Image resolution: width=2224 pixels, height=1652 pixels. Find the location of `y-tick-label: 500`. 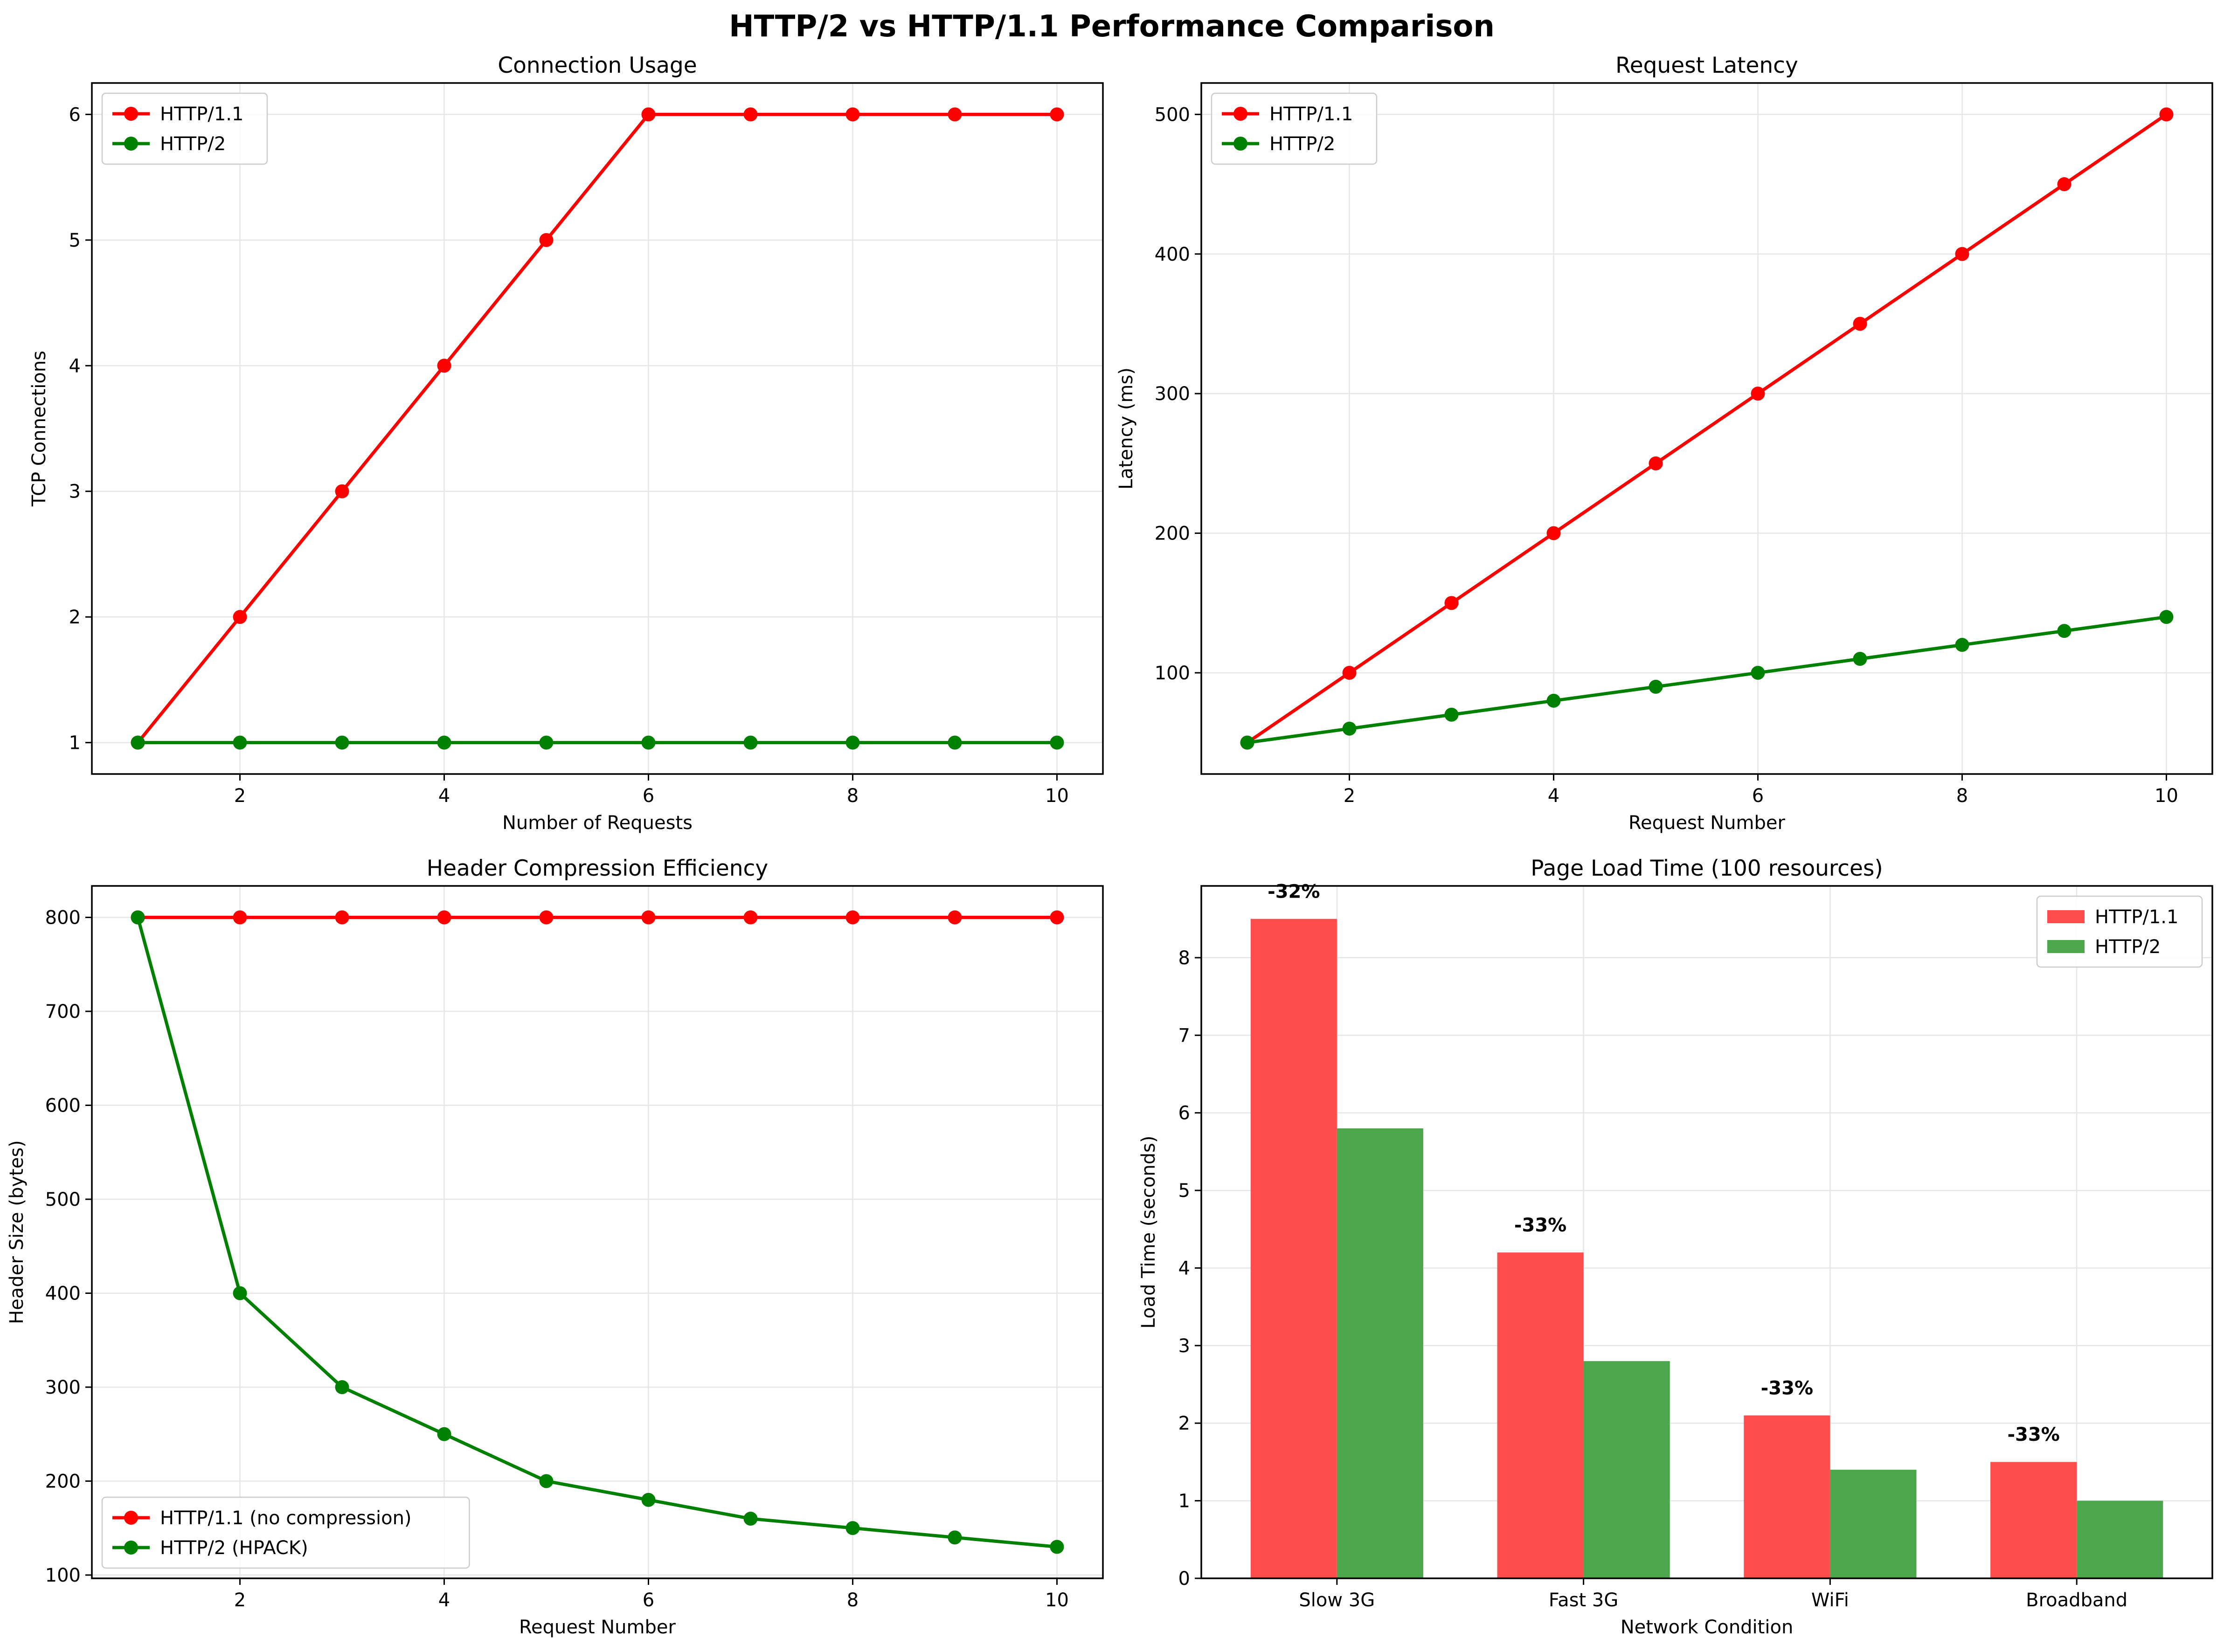

y-tick-label: 500 is located at coordinates (63, 1199).